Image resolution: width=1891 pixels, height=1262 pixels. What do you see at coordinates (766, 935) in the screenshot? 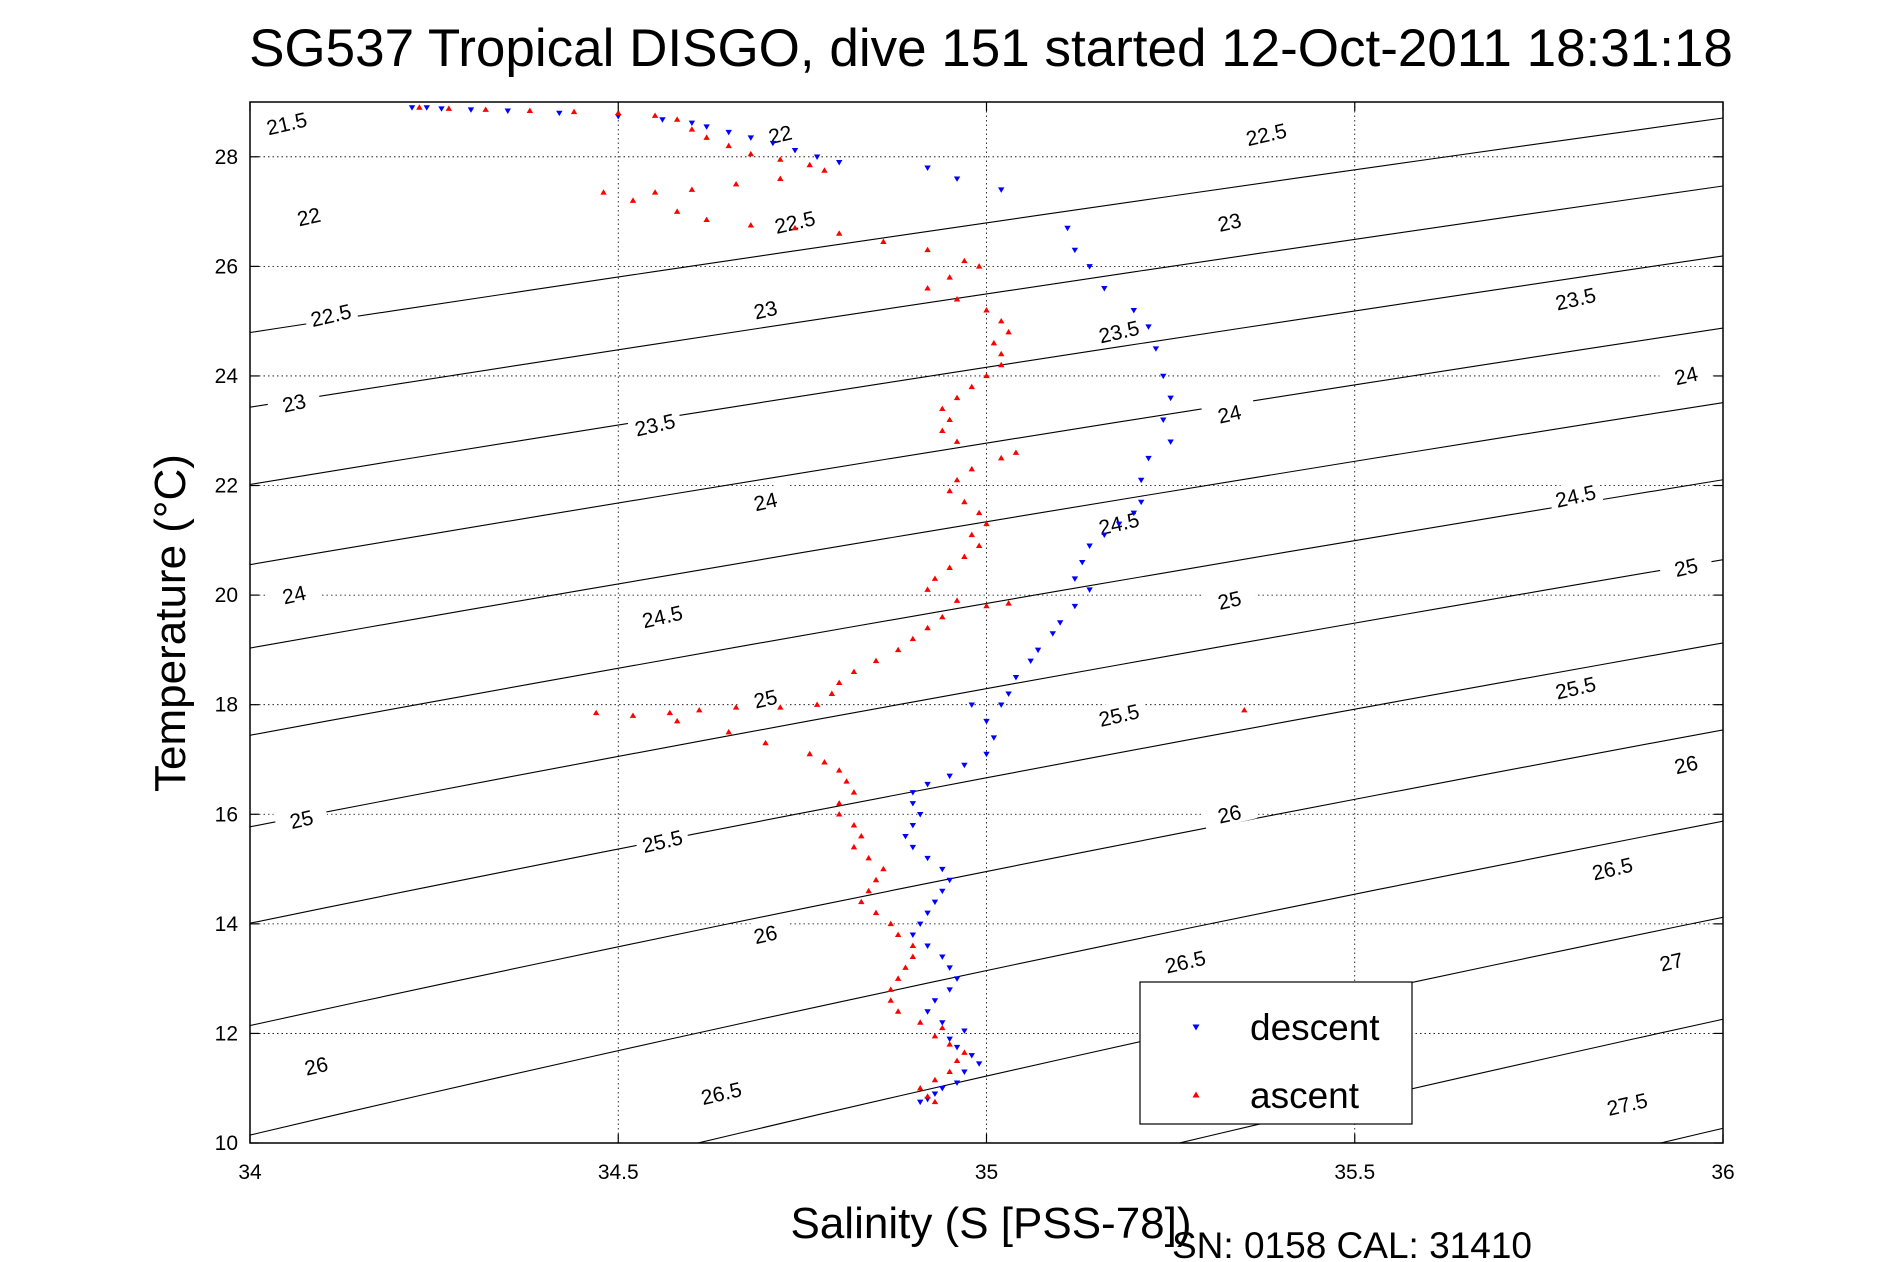
I see `contour-label: 26` at bounding box center [766, 935].